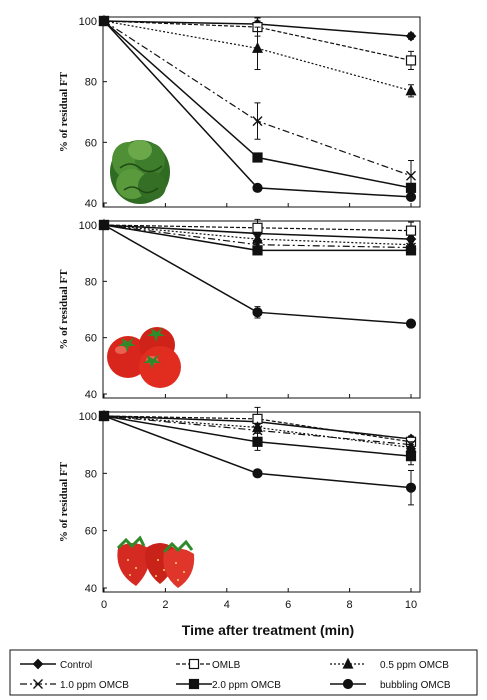 The height and width of the screenshot is (700, 487). I want to click on legend-label: OMLB, so click(226, 665).